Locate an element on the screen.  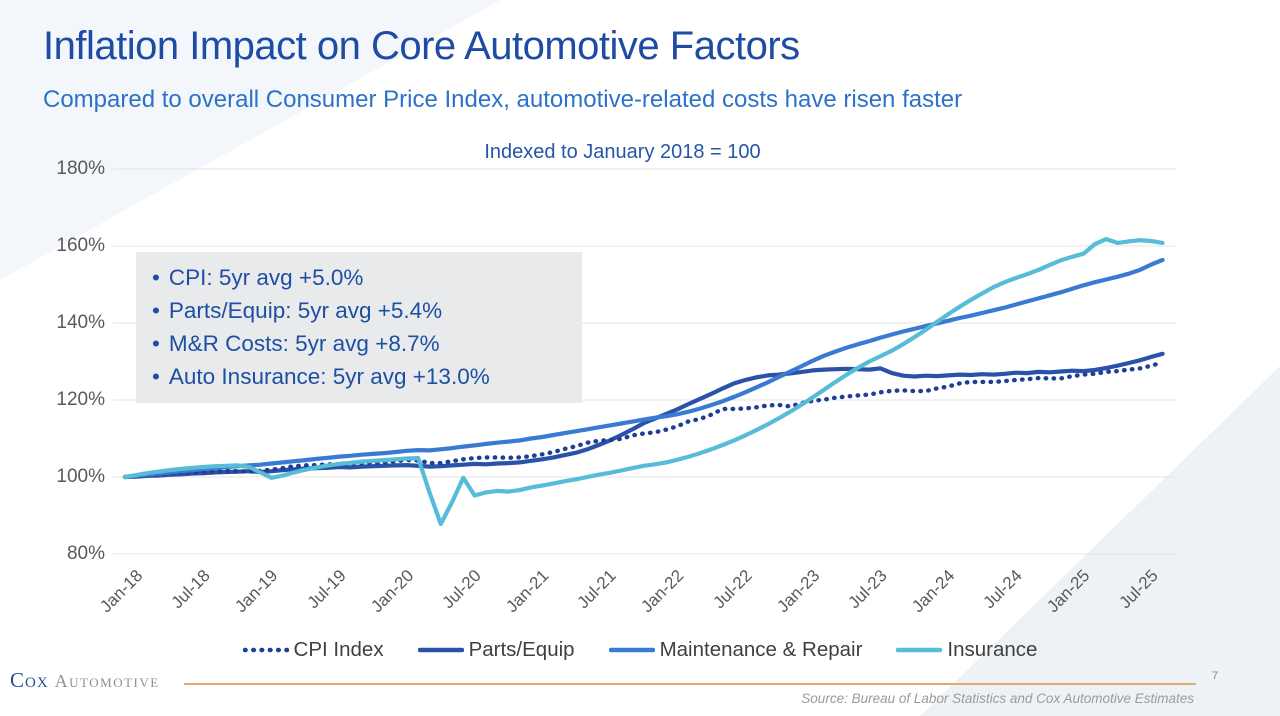
y-axis-label-140: 140% is located at coordinates (80, 322).